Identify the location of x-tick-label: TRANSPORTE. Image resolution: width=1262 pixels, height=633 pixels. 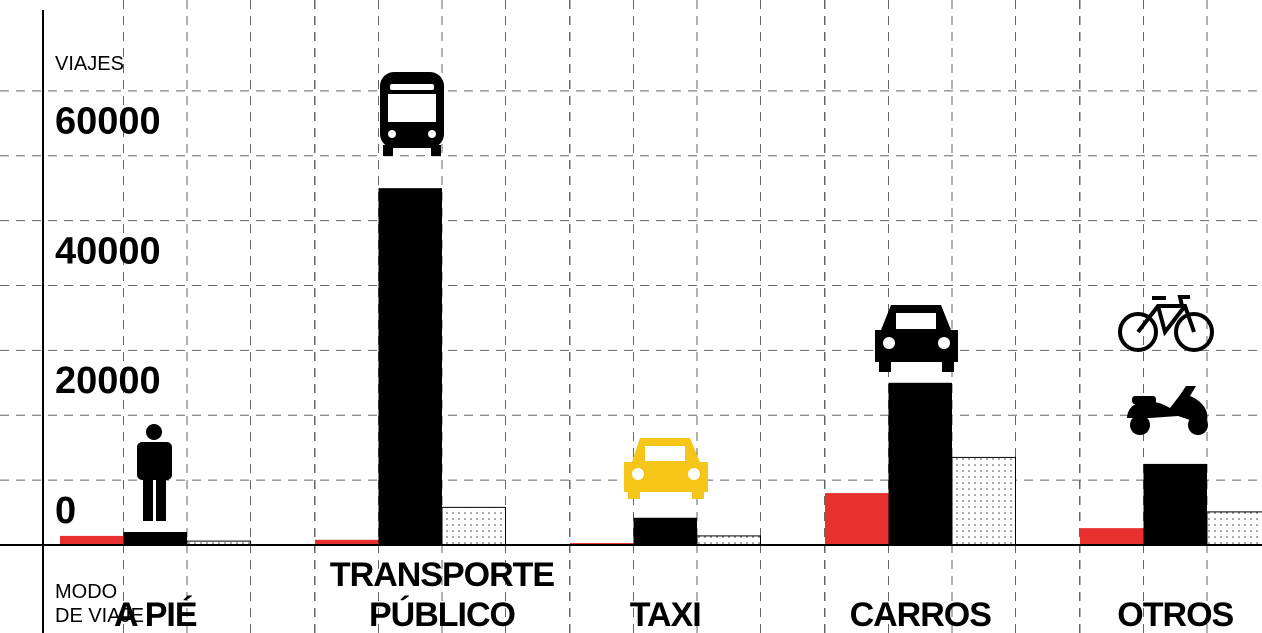
(442, 575).